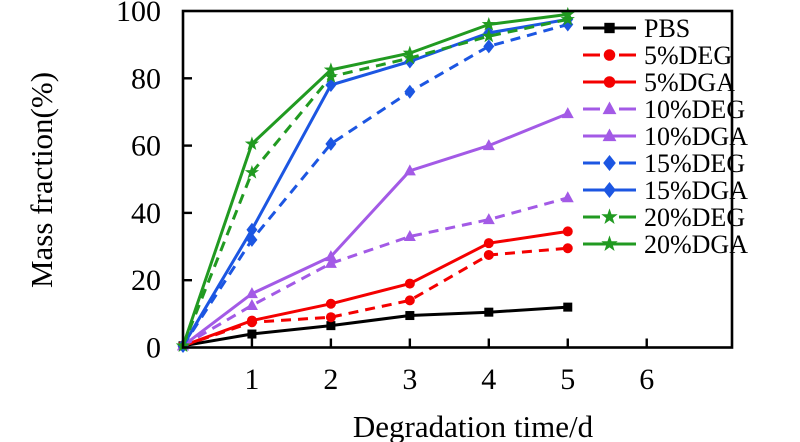 The image size is (800, 442). Describe the element at coordinates (409, 379) in the screenshot. I see `x-tick-label: 3` at that location.